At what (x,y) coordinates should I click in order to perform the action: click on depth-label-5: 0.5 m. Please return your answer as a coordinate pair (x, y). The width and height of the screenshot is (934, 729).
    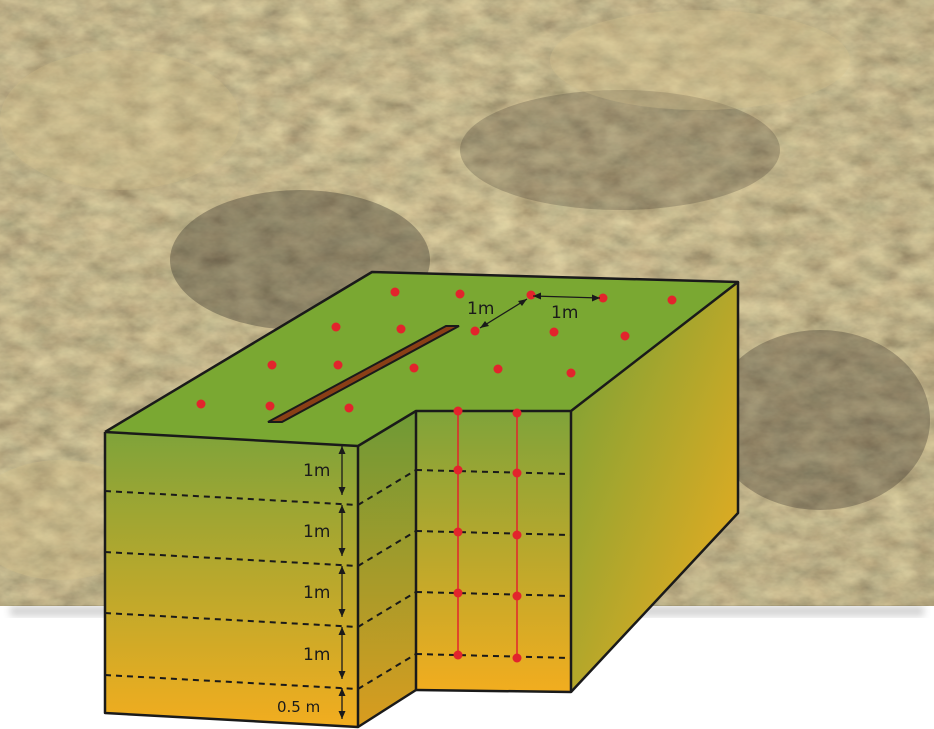
    Looking at the image, I should click on (298, 707).